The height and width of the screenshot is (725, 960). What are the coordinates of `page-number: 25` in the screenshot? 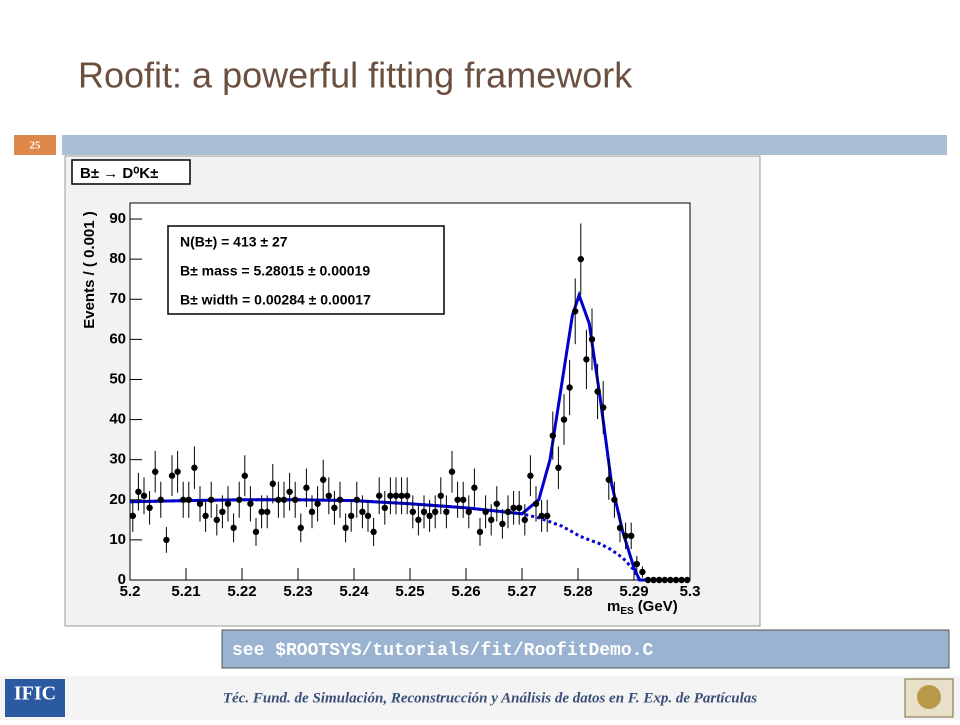 It's located at (36, 146).